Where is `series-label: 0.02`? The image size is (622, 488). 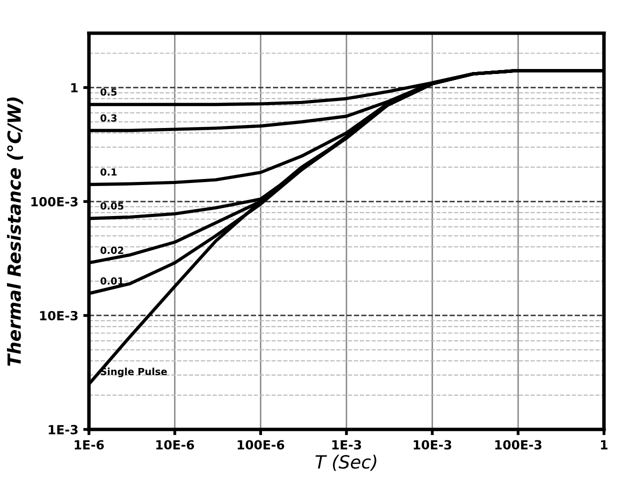
series-label: 0.02 is located at coordinates (112, 250).